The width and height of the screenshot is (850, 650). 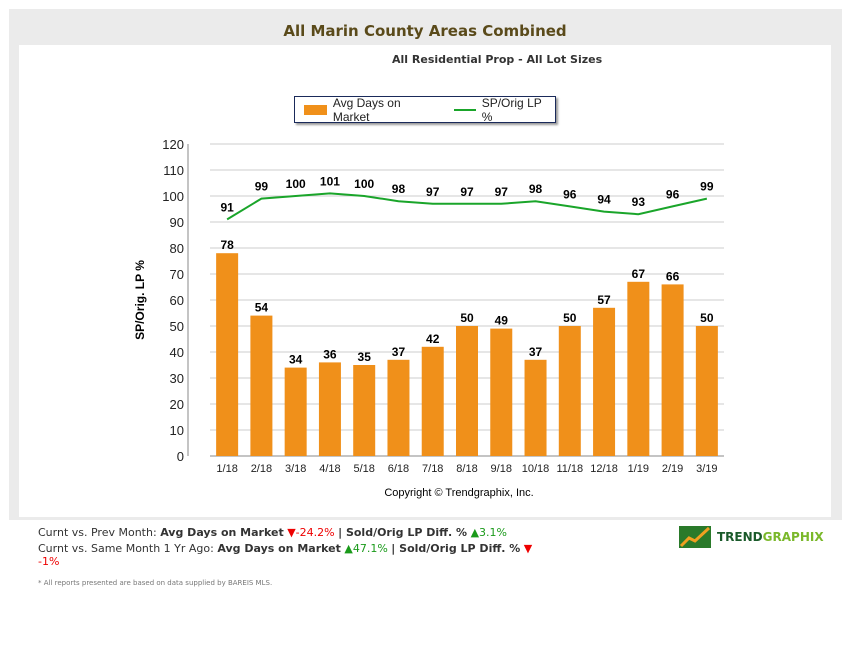 I want to click on x-tick-label: 6/18, so click(x=398, y=469).